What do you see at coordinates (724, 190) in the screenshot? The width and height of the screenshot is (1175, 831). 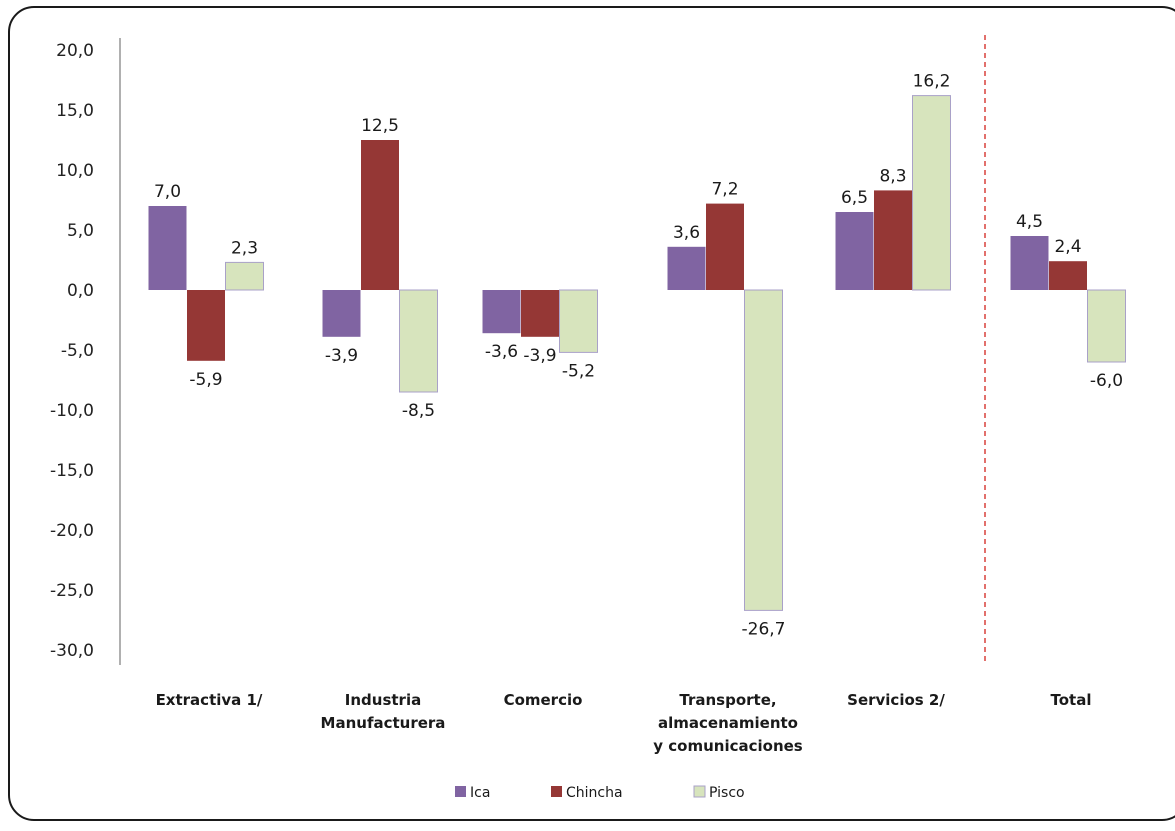 I see `data-label: 7,2` at bounding box center [724, 190].